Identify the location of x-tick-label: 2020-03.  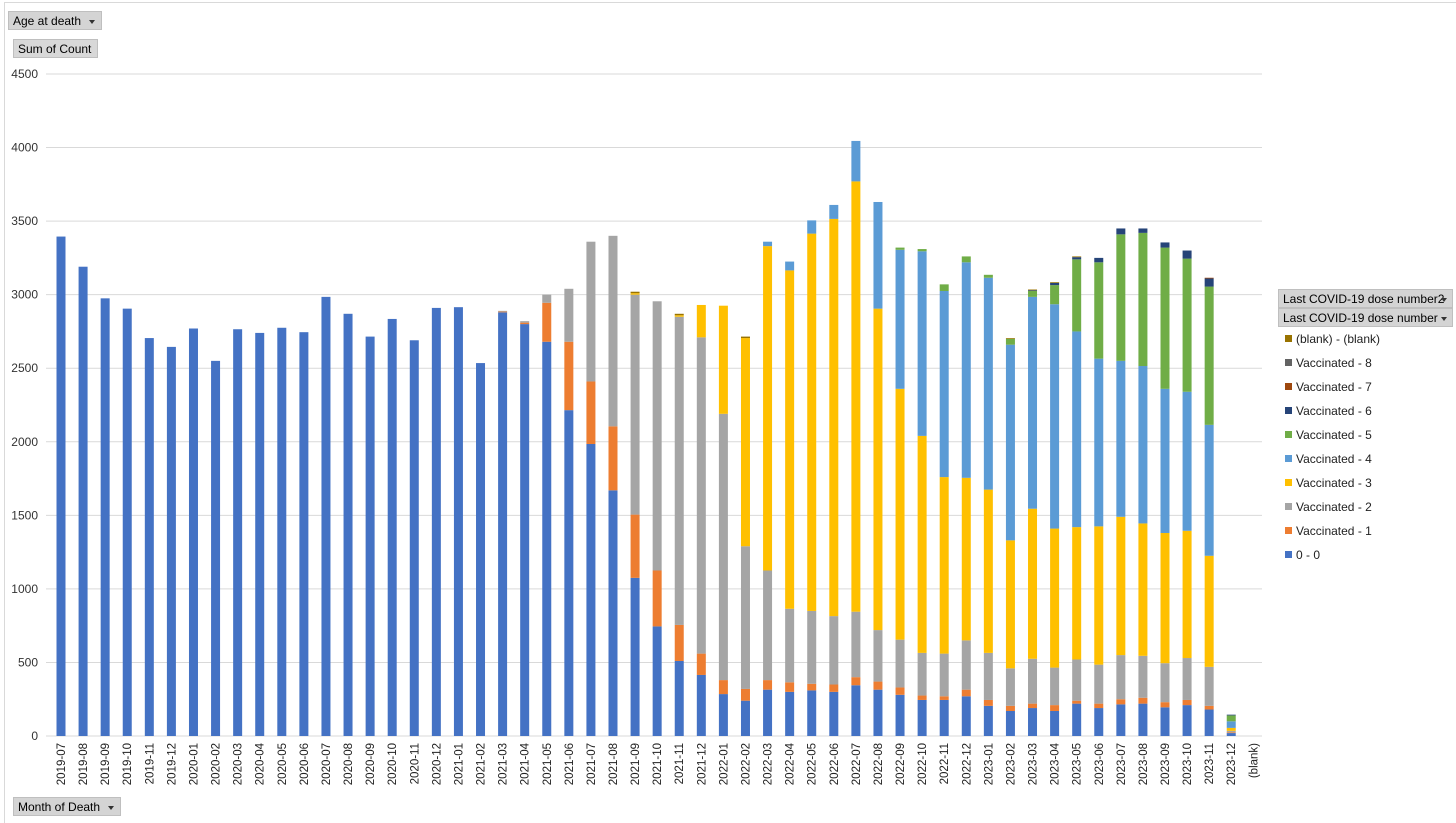
(239, 764).